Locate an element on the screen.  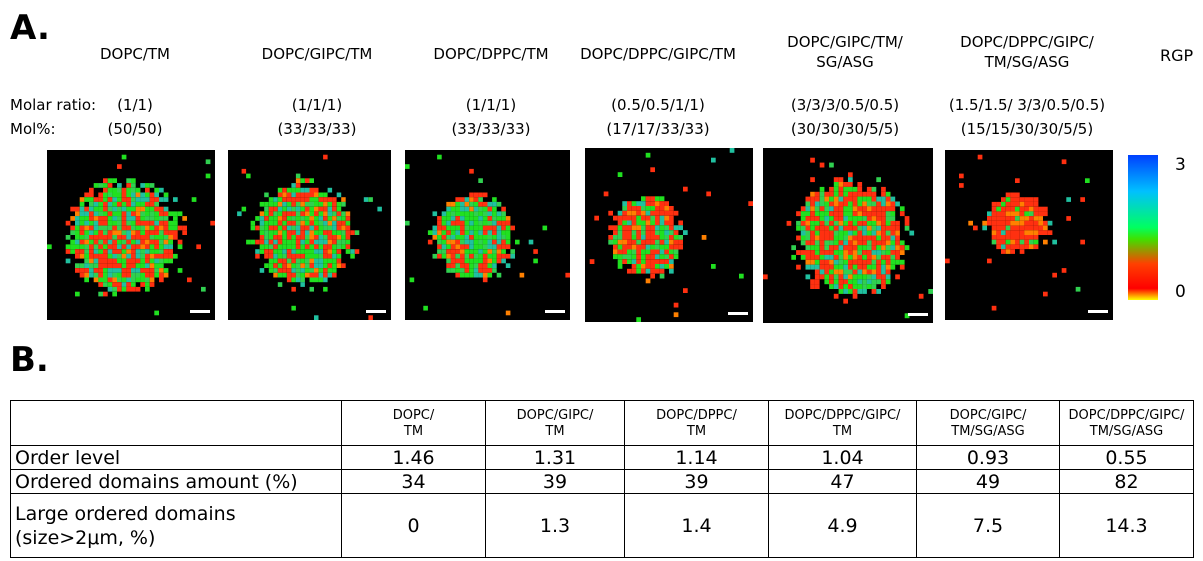
table-cell: 1.31 is located at coordinates (555, 457).